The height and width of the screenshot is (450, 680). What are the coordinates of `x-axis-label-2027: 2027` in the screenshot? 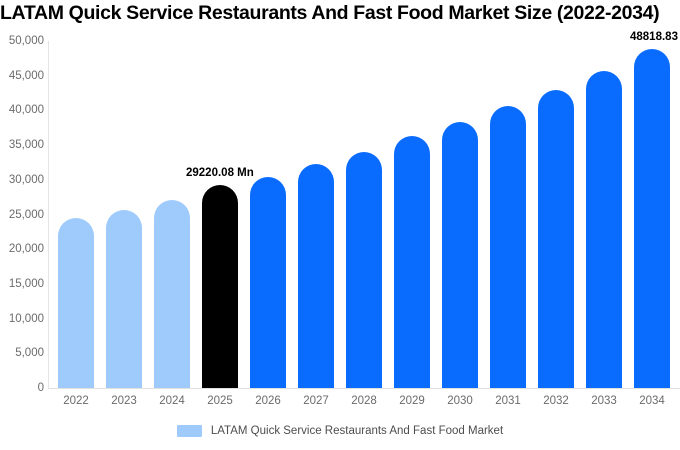 It's located at (316, 401).